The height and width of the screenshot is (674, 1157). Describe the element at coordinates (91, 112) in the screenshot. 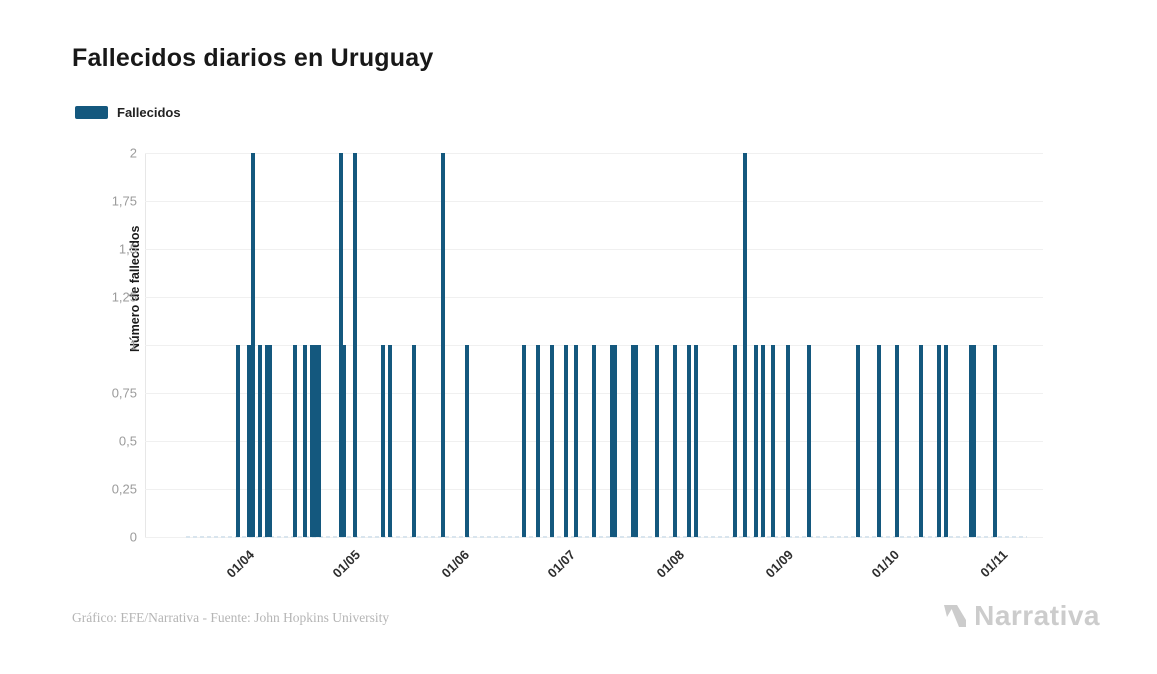

I see `legend-swatch` at that location.